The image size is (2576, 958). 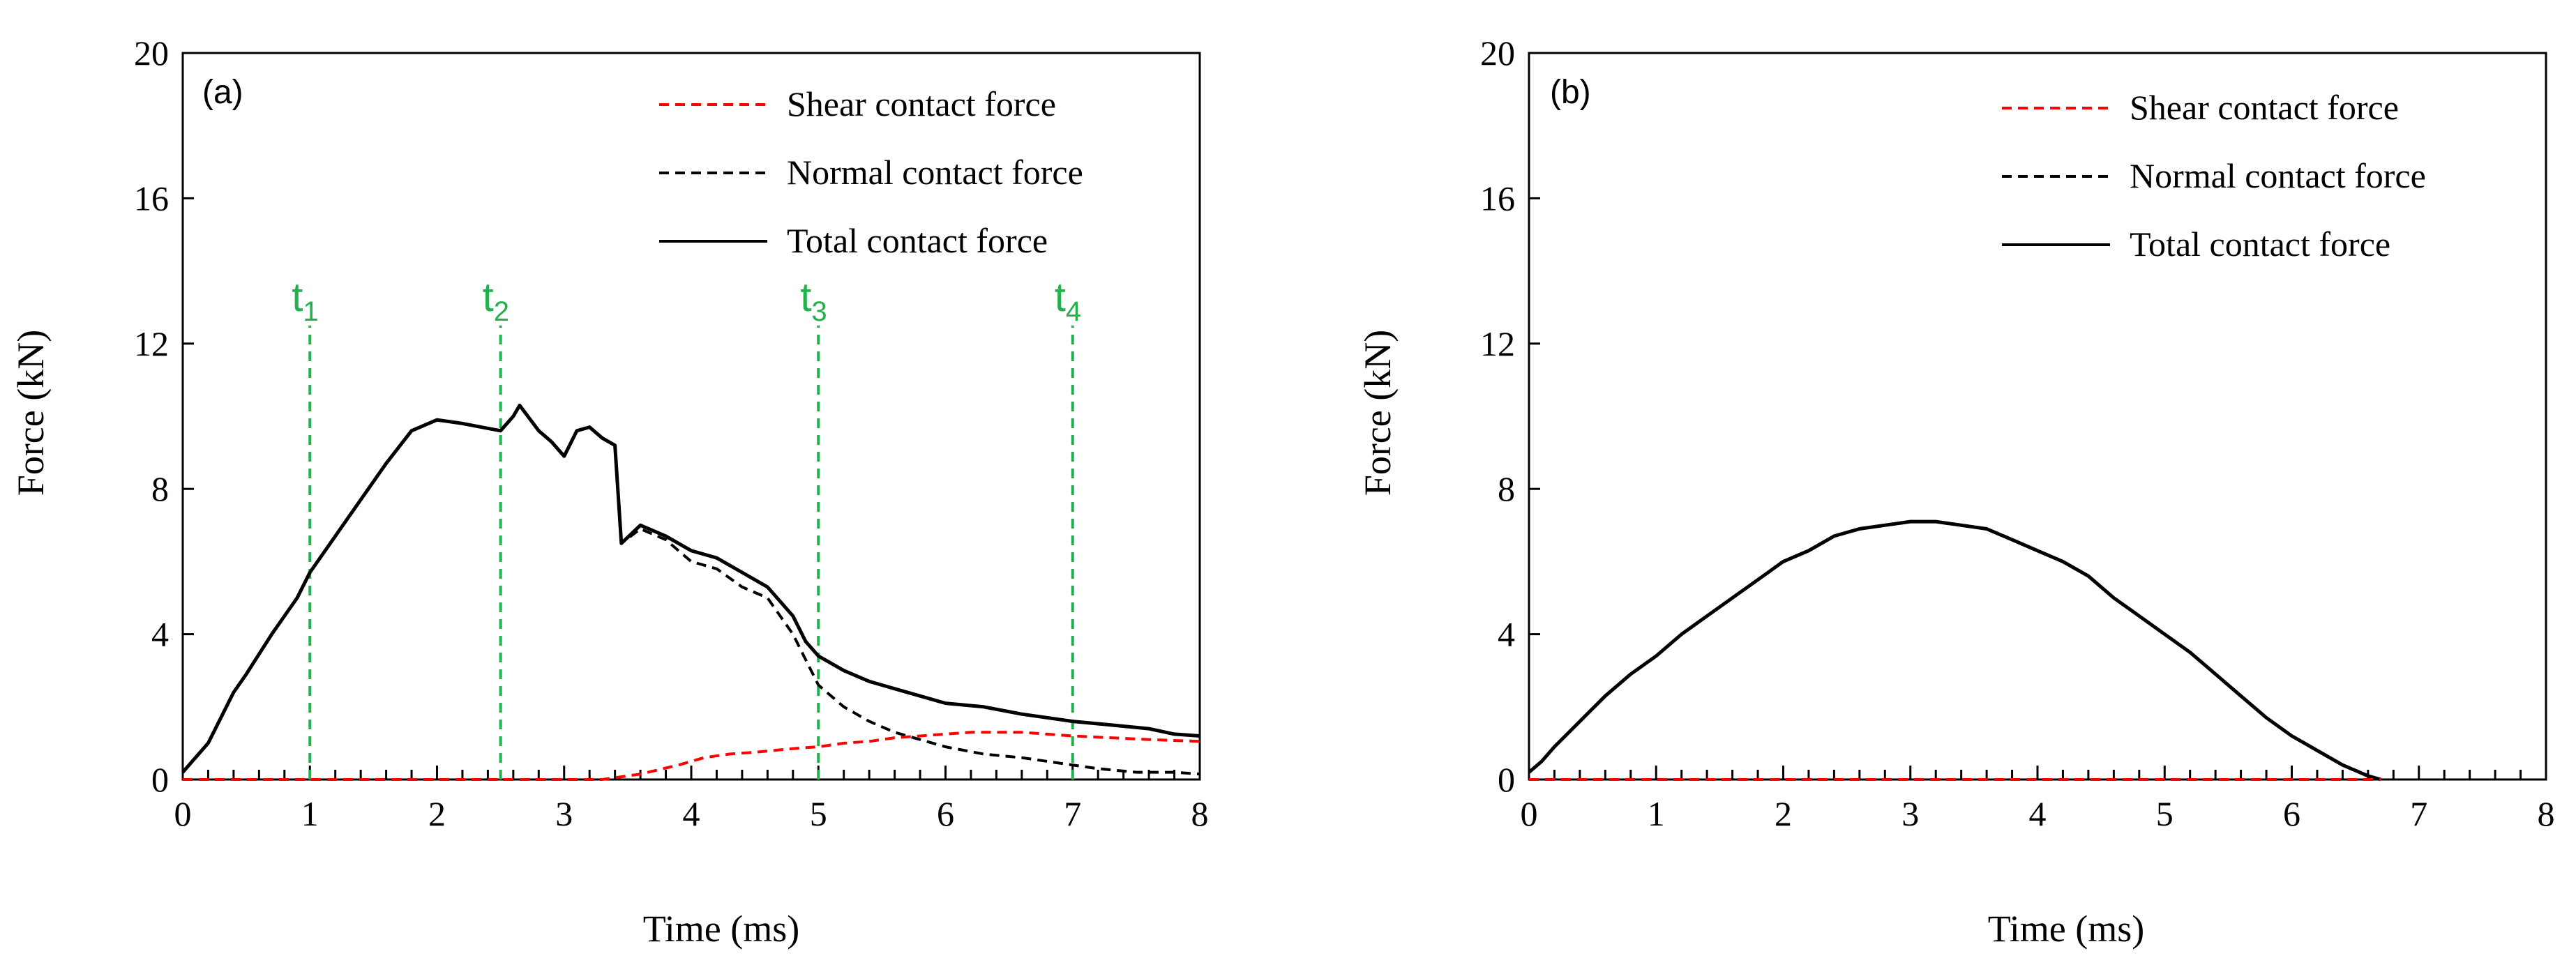 What do you see at coordinates (819, 312) in the screenshot?
I see `time-marker-subscript: 3` at bounding box center [819, 312].